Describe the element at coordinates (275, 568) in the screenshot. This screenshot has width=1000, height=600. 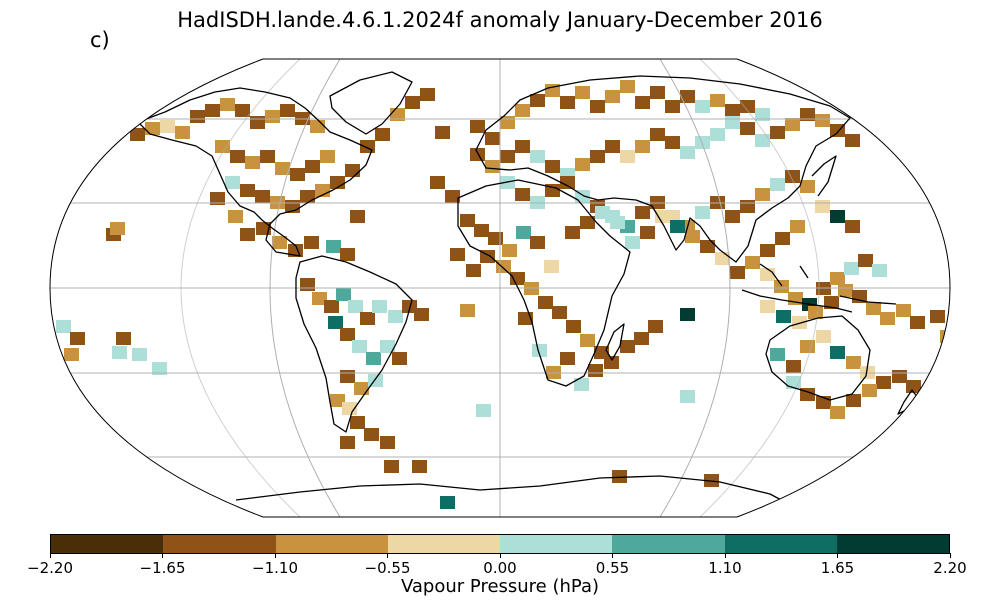
I see `colorbar-tick-label: −1.10` at that location.